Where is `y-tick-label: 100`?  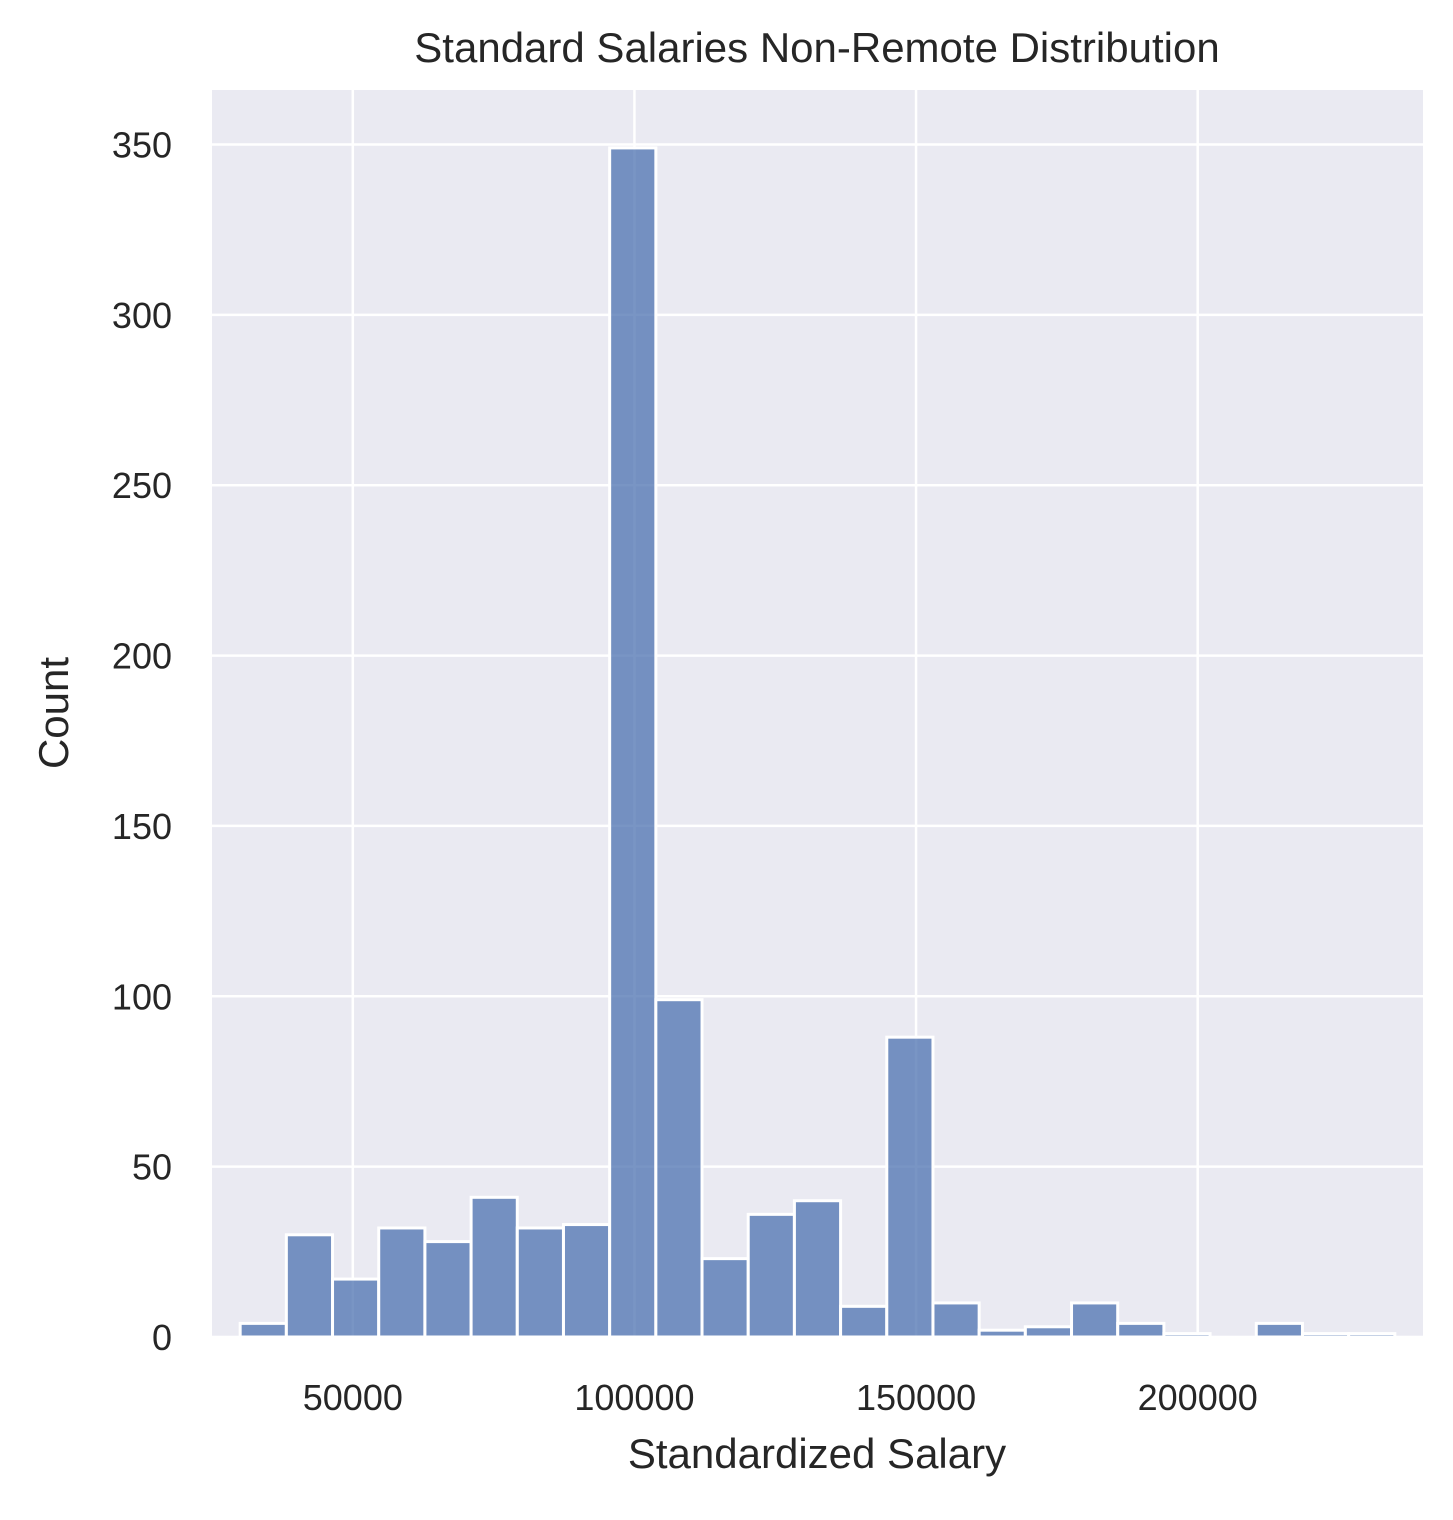
y-tick-label: 100 is located at coordinates (142, 996).